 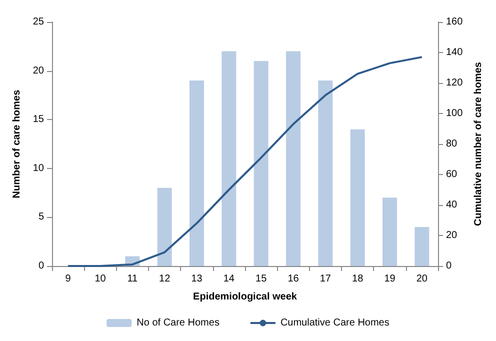 What do you see at coordinates (422, 279) in the screenshot?
I see `x-tick-label: 20` at bounding box center [422, 279].